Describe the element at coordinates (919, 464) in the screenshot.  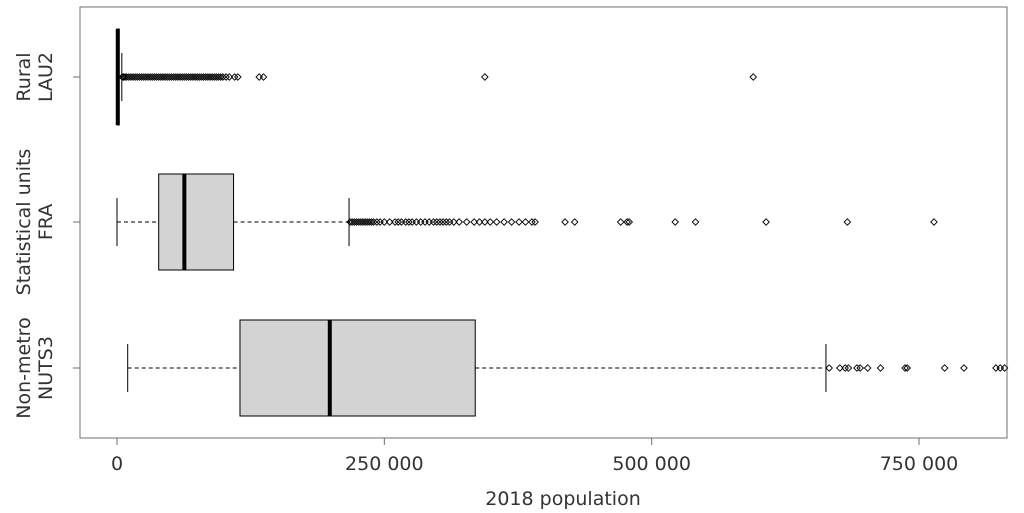
I see `x-tick-label: 750 000` at that location.